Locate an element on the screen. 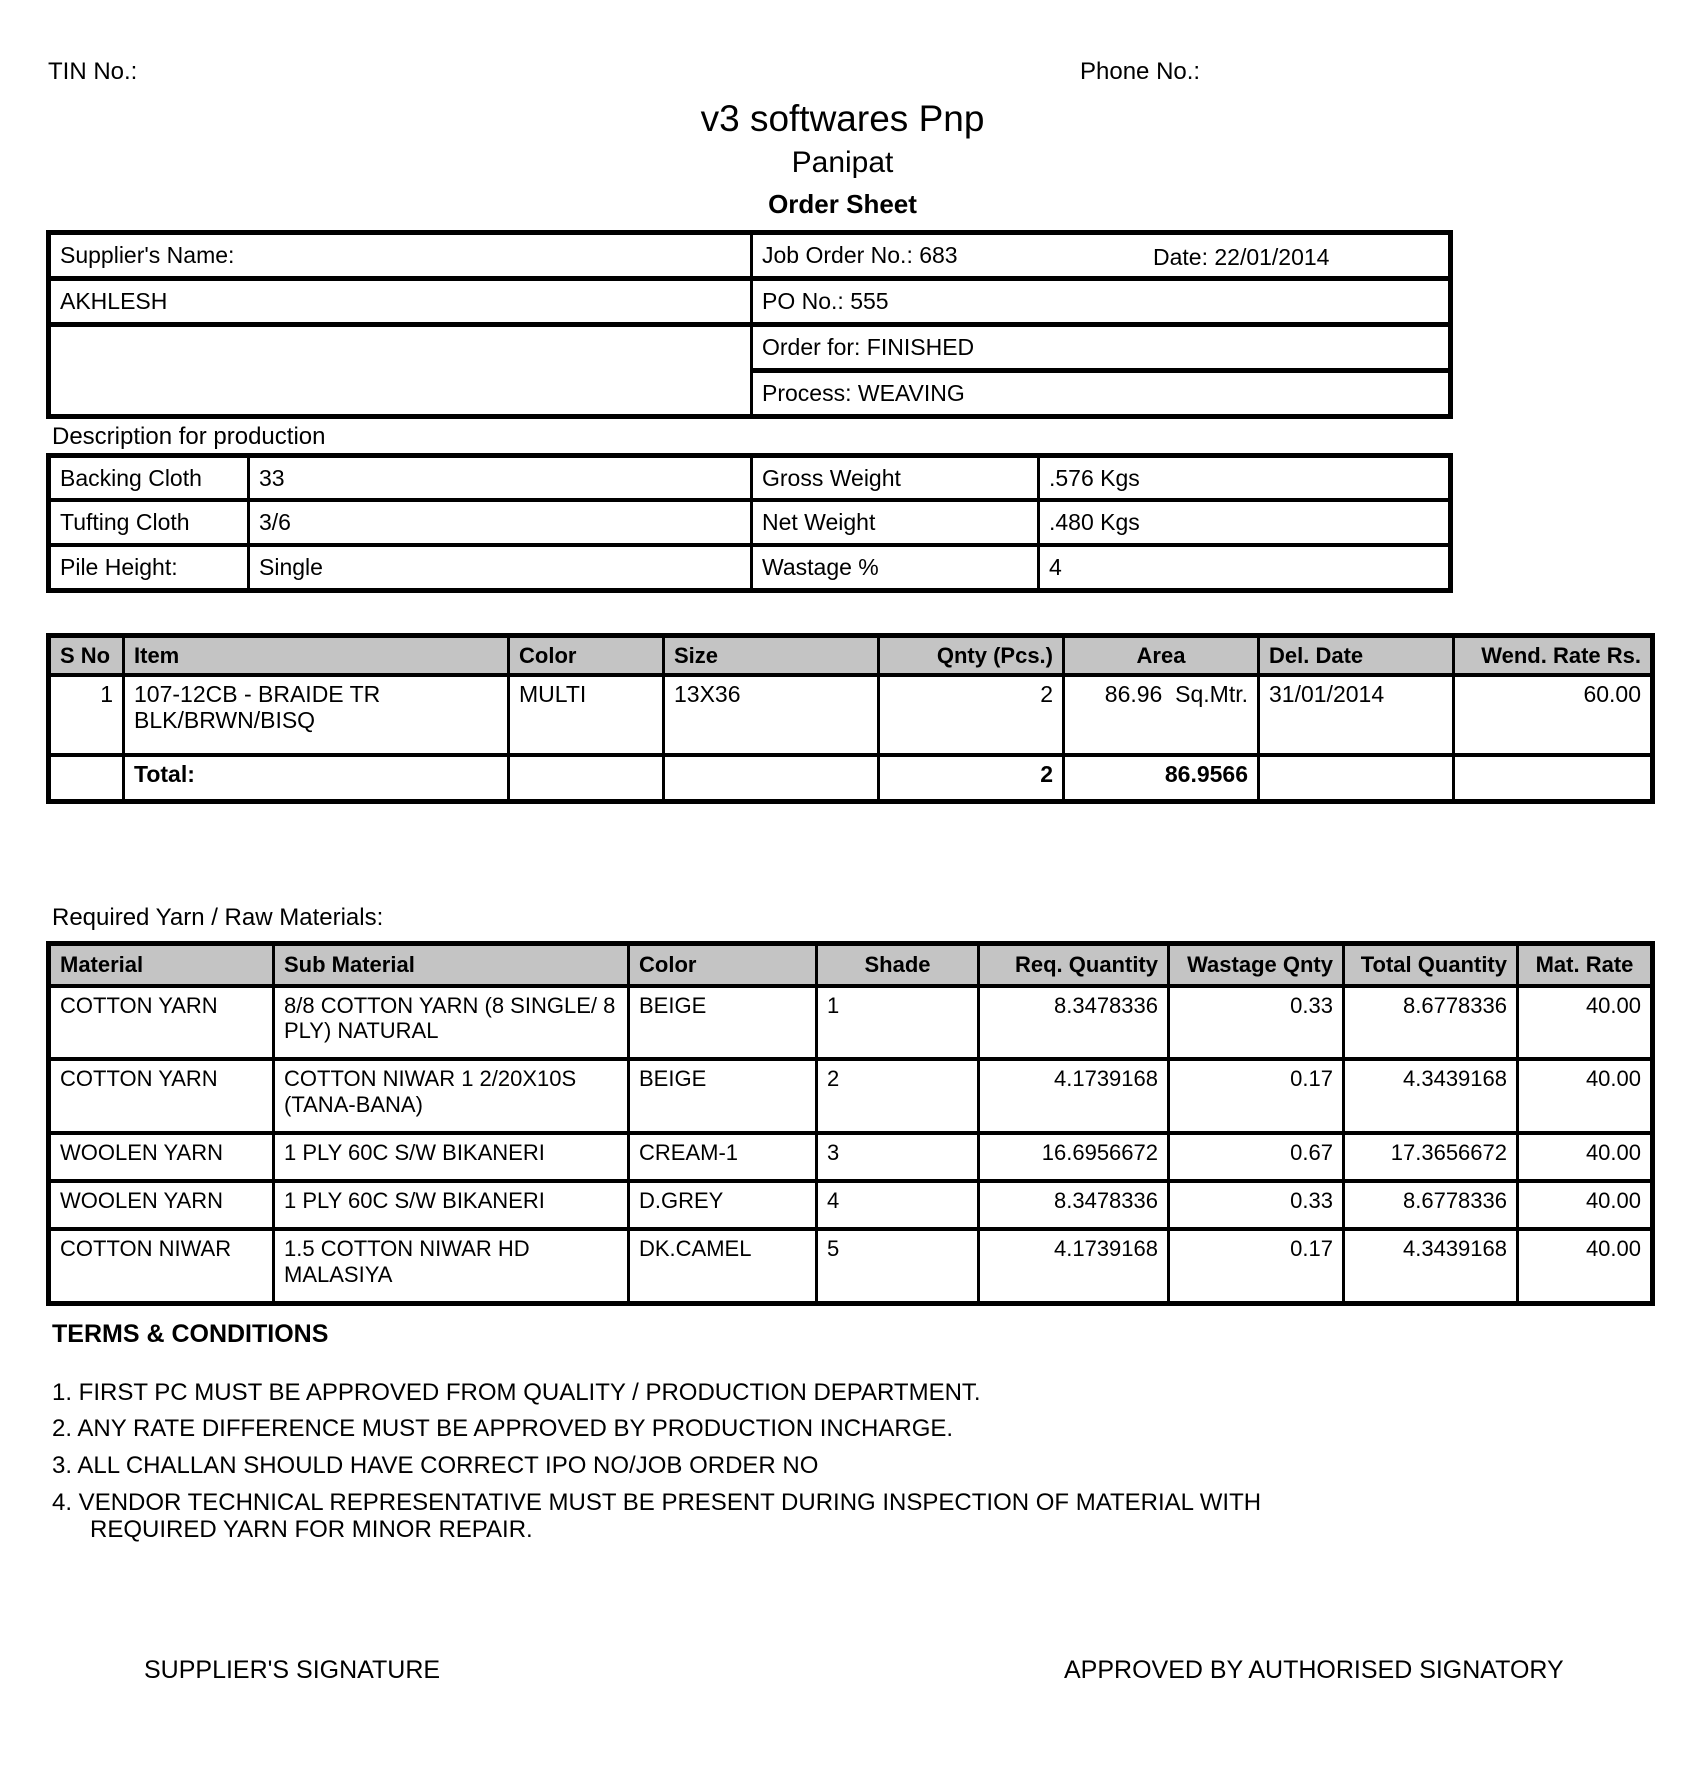 The image size is (1685, 1785). net-weight-label: Net Weight is located at coordinates (895, 523).